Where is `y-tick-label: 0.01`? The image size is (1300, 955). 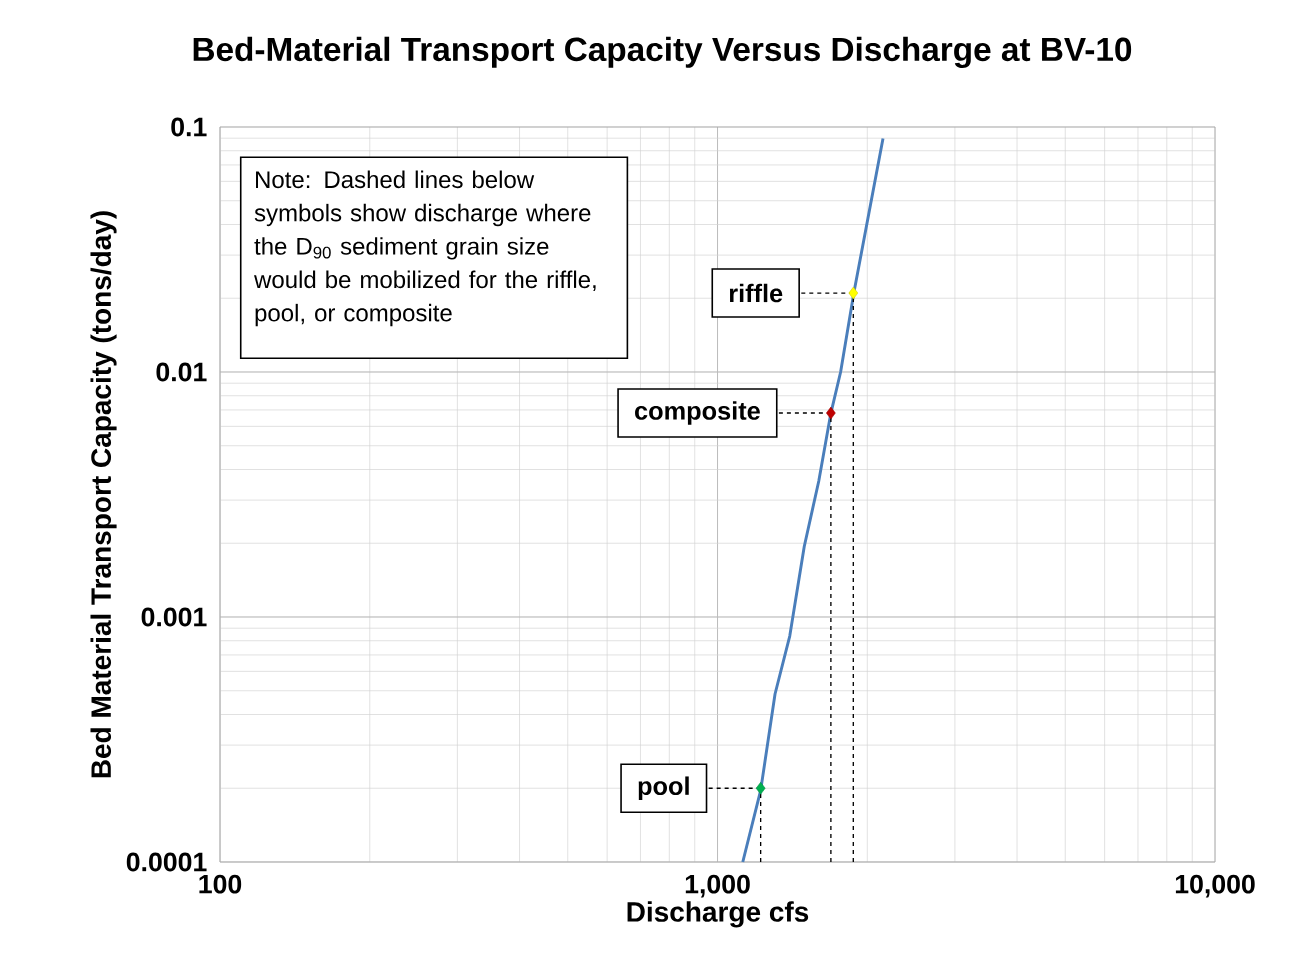
y-tick-label: 0.01 is located at coordinates (181, 372).